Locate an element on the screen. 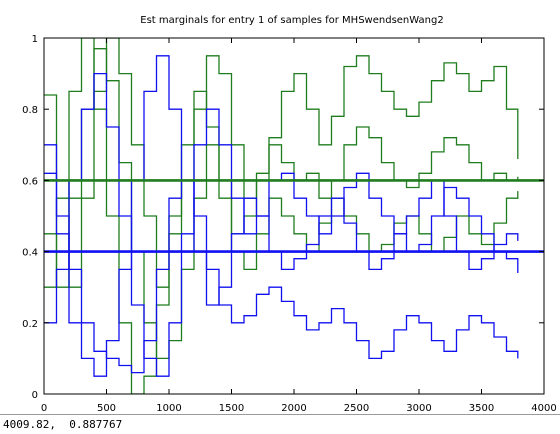 This screenshot has width=560, height=434. cursor-coordinates: 4009.82, 0.887767 is located at coordinates (63, 424).